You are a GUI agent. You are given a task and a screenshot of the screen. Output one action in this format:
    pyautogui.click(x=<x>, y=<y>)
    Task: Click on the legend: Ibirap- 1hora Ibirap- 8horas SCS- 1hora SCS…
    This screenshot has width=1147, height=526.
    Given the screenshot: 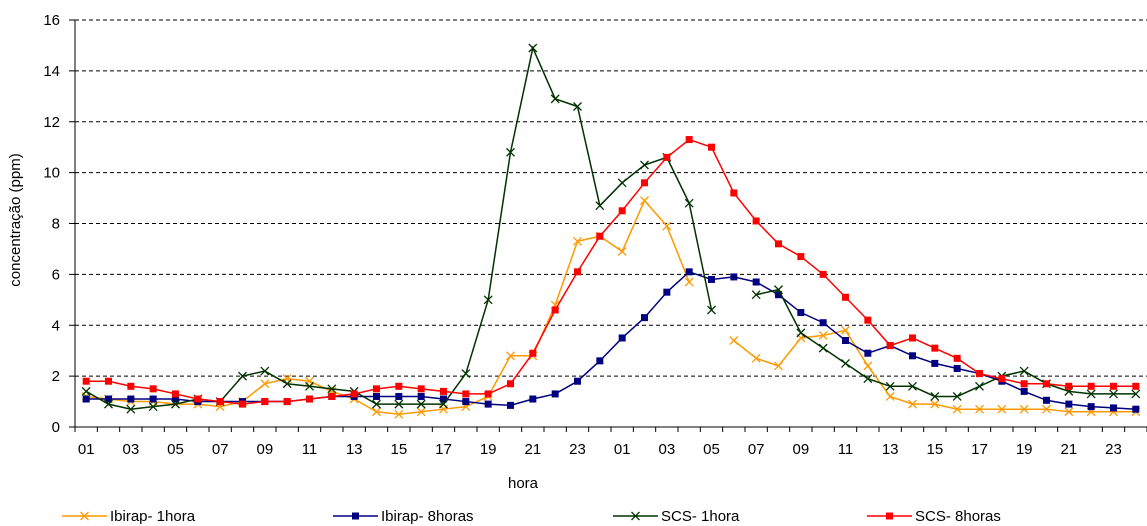 What is the action you would take?
    pyautogui.click(x=531, y=516)
    